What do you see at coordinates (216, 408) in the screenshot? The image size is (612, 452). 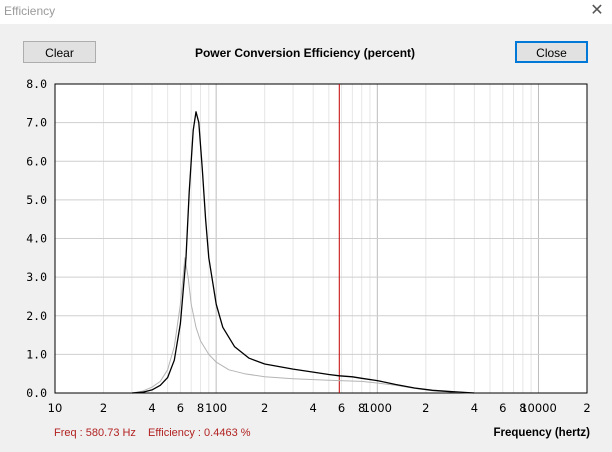 I see `x-tick-label: 100` at bounding box center [216, 408].